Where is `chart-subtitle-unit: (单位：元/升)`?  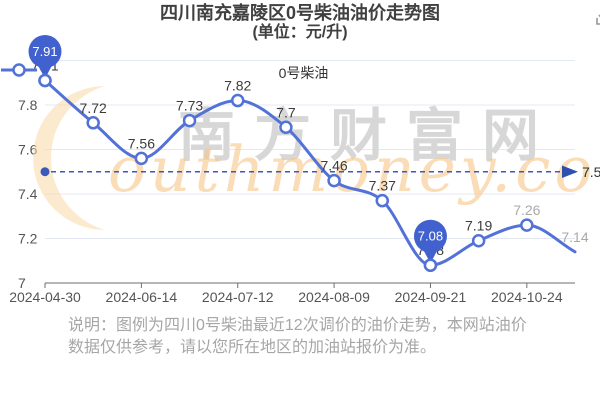
chart-subtitle-unit: (单位：元/升) is located at coordinates (300, 32).